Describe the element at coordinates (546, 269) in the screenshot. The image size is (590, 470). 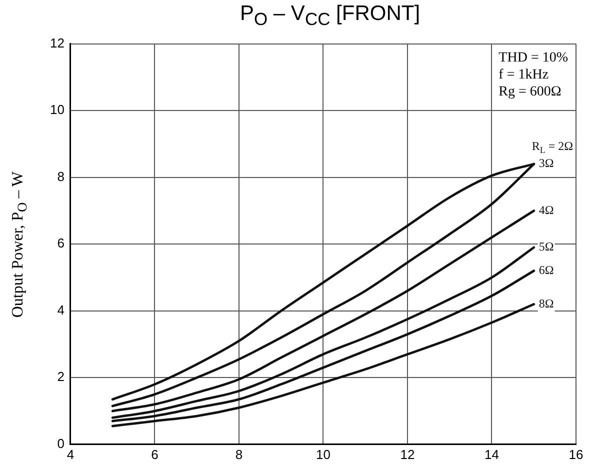
I see `series-label: 6Ω` at that location.